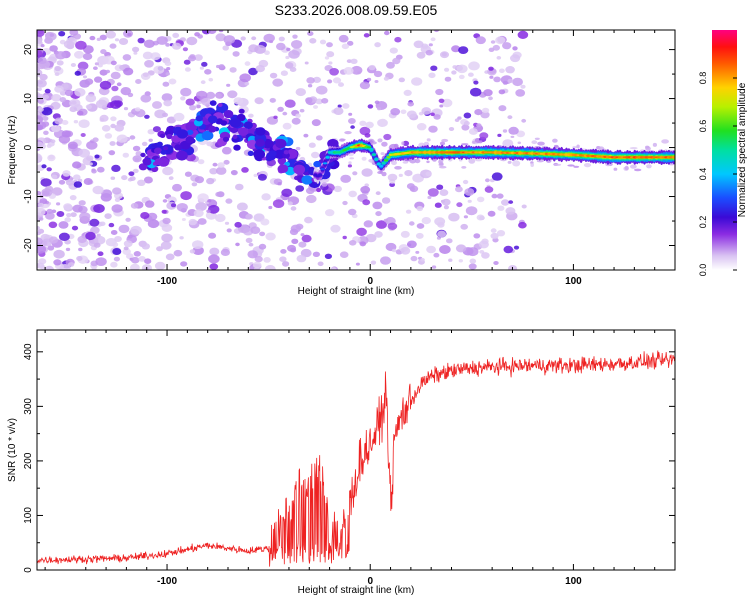 The image size is (750, 600). I want to click on y-tick-label: 0, so click(28, 570).